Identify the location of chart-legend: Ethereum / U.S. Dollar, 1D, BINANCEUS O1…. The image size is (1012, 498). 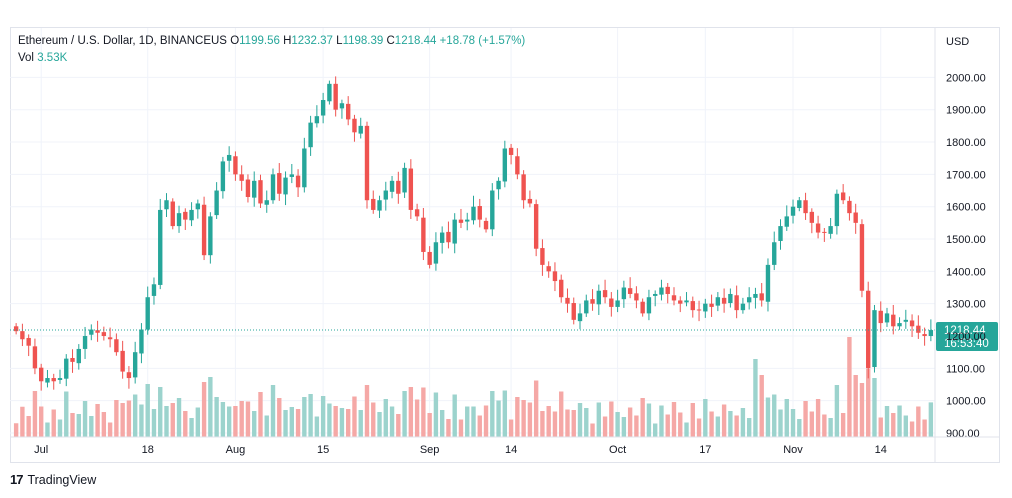
(271, 41).